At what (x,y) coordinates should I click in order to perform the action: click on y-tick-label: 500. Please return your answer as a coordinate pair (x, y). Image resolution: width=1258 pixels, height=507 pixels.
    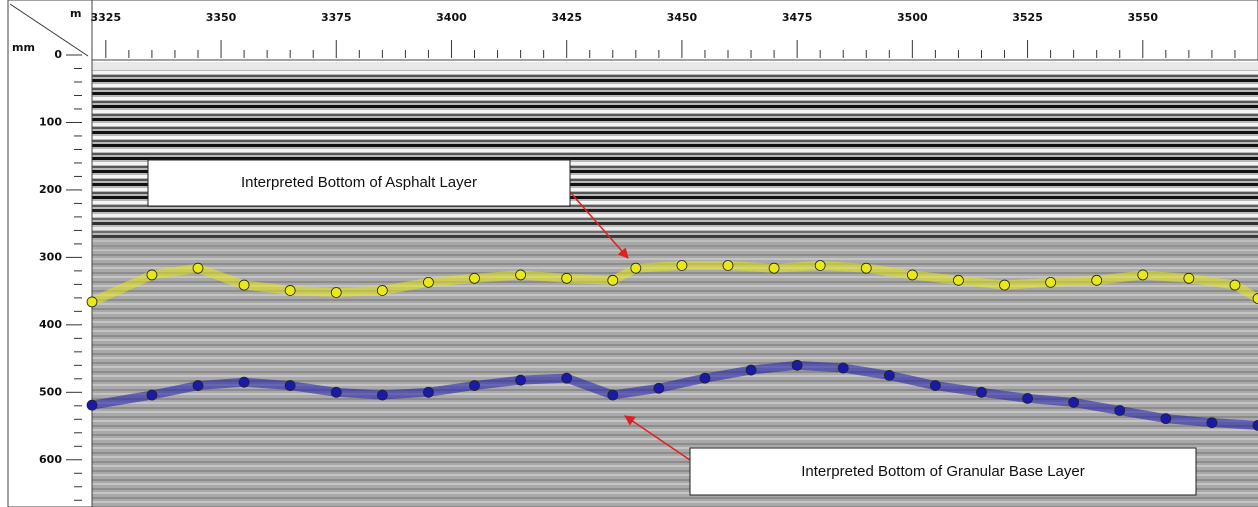
    Looking at the image, I should click on (50, 391).